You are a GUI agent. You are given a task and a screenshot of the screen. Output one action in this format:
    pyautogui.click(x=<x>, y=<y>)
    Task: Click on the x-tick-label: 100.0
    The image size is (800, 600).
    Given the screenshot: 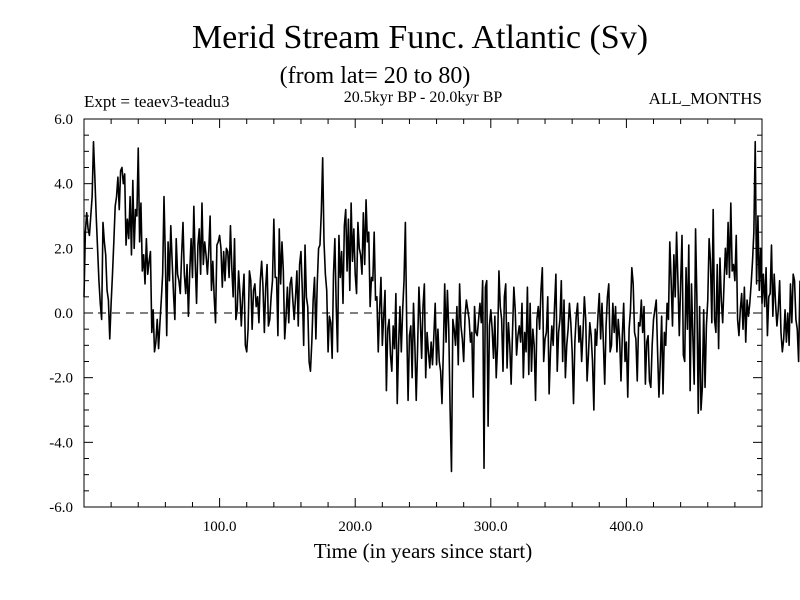 What is the action you would take?
    pyautogui.click(x=220, y=527)
    